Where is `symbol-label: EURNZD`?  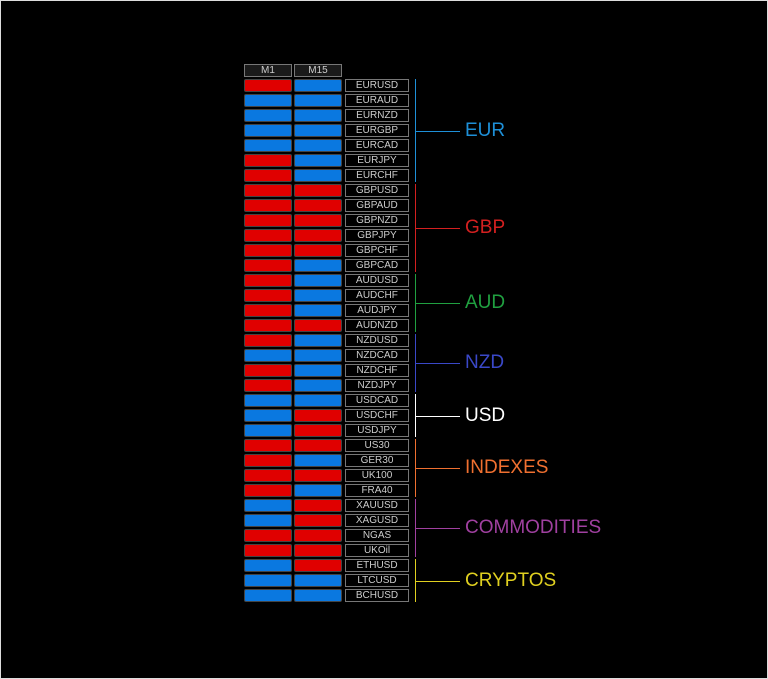
symbol-label: EURNZD is located at coordinates (377, 115).